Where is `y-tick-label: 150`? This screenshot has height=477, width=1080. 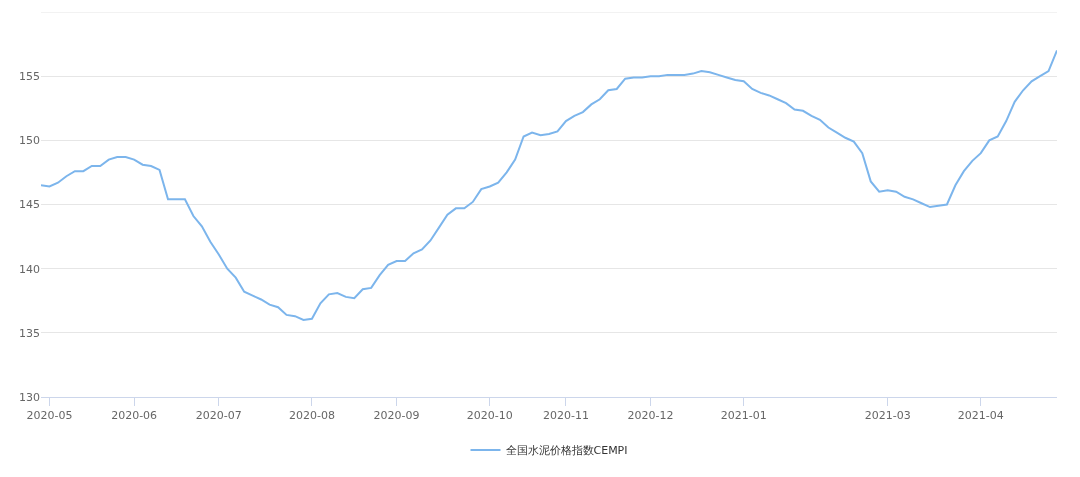 y-tick-label: 150 is located at coordinates (29, 141).